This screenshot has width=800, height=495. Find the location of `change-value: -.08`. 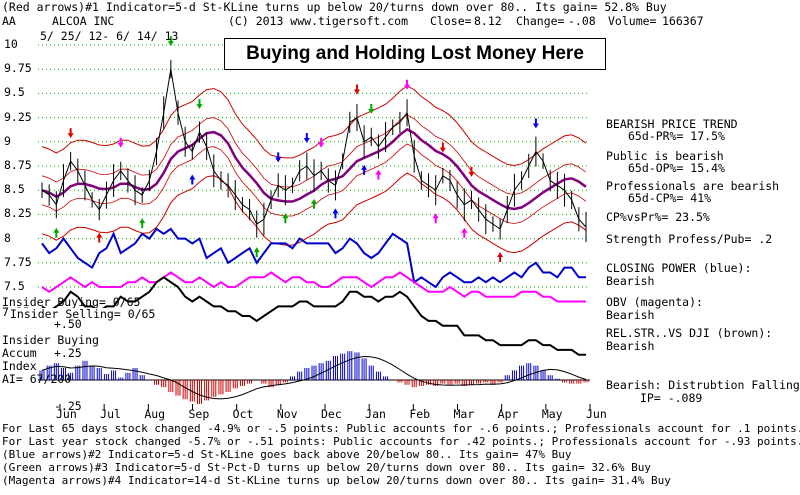

change-value: -.08 is located at coordinates (582, 21).